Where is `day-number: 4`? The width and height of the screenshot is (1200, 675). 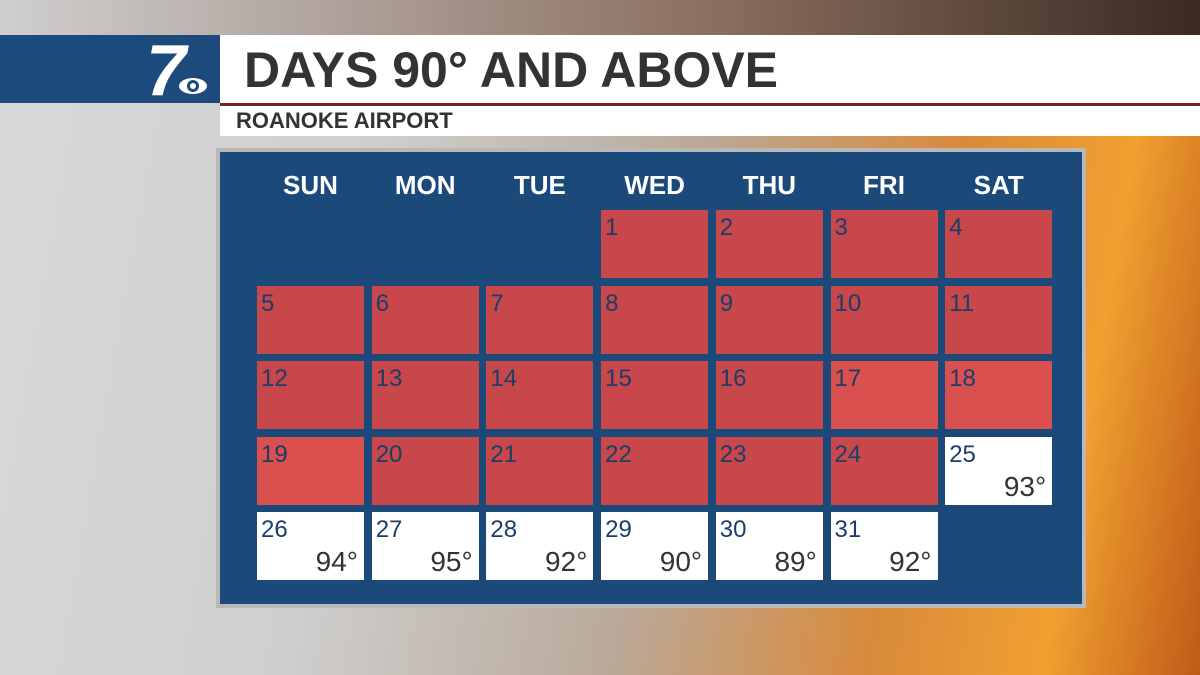
day-number: 4 is located at coordinates (956, 227).